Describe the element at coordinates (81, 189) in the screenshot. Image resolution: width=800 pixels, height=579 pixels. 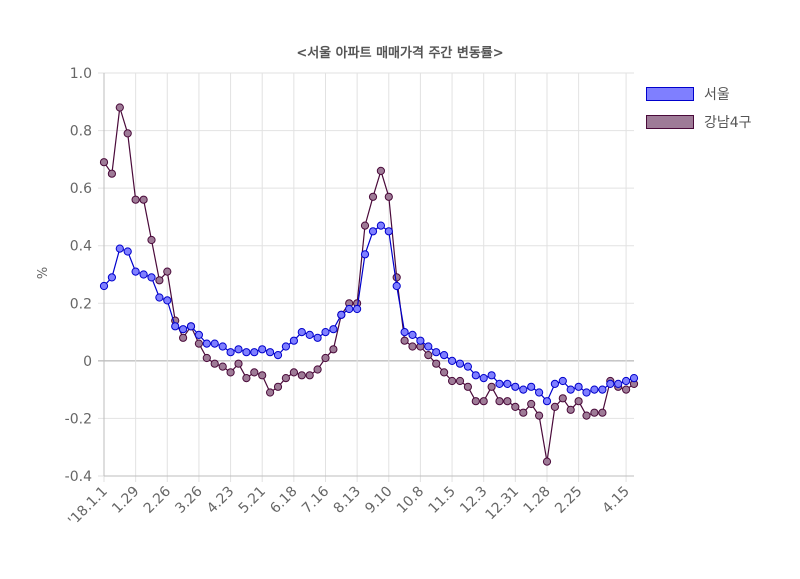
I see `y-tick-label: 0.6` at that location.